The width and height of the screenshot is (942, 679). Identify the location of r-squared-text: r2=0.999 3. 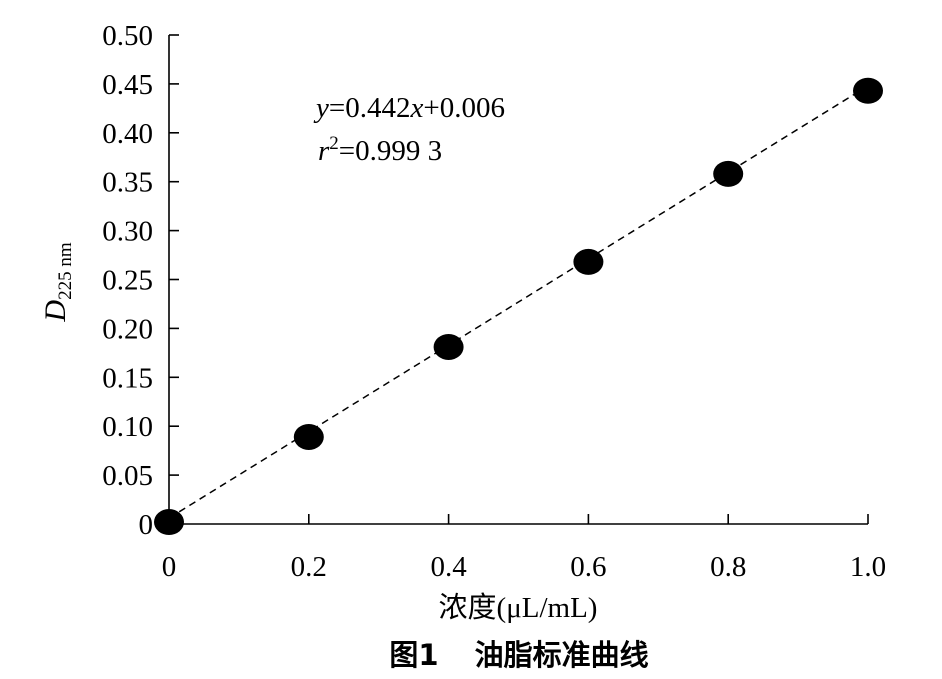
(380, 150).